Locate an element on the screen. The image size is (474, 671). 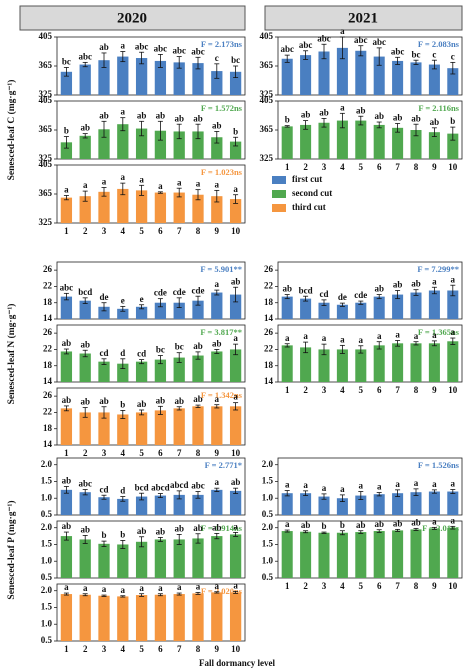
year-header: 2020 is located at coordinates (132, 18).